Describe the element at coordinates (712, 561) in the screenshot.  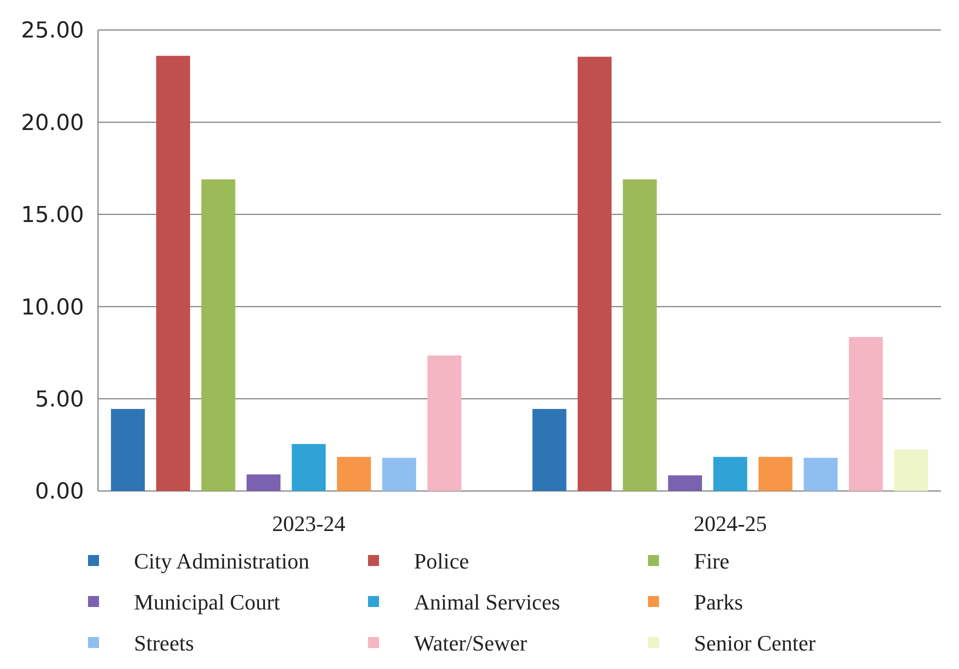
I see `legend-label: Fire` at that location.